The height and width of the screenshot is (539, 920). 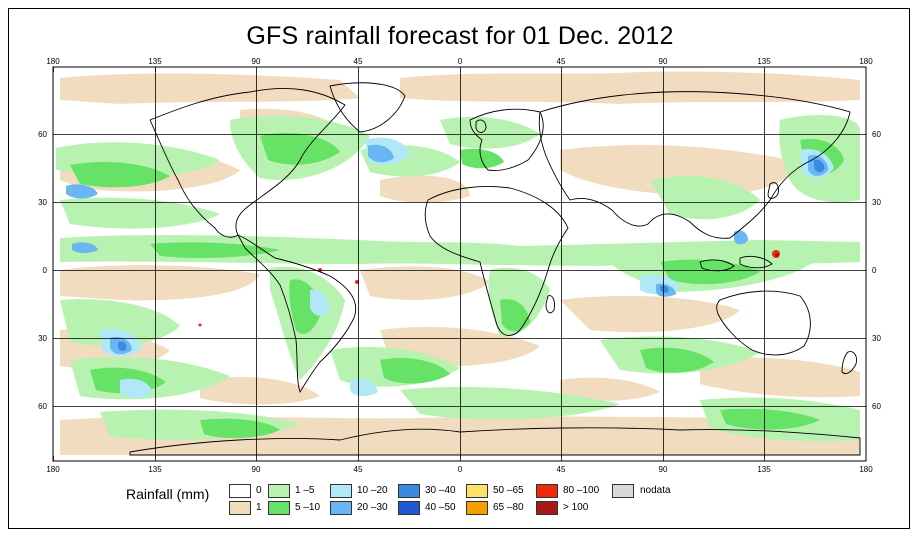 I want to click on lon-labels-bottom: 180 135 90 45 0 45 90 135 180, so click(x=459, y=469).